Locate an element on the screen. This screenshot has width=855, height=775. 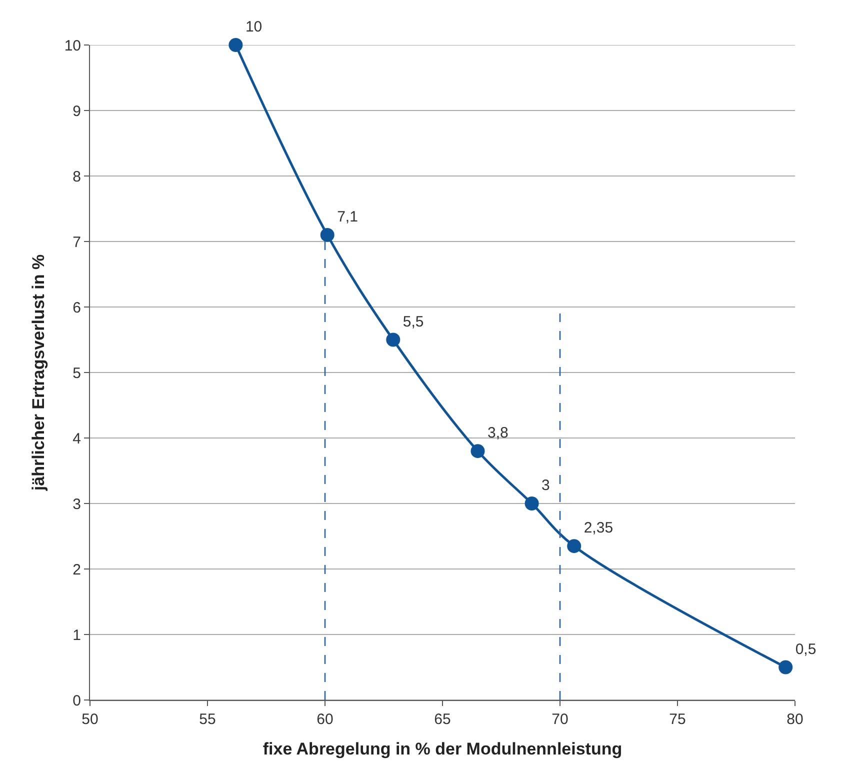
y-tick-label: 7 is located at coordinates (76, 242).